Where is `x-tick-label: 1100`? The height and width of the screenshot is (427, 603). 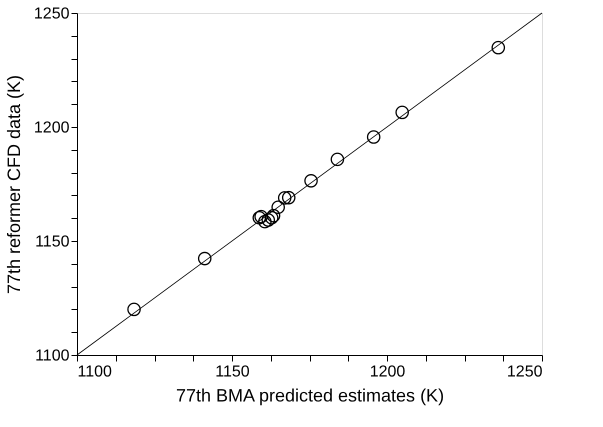 x-tick-label: 1100 is located at coordinates (95, 372).